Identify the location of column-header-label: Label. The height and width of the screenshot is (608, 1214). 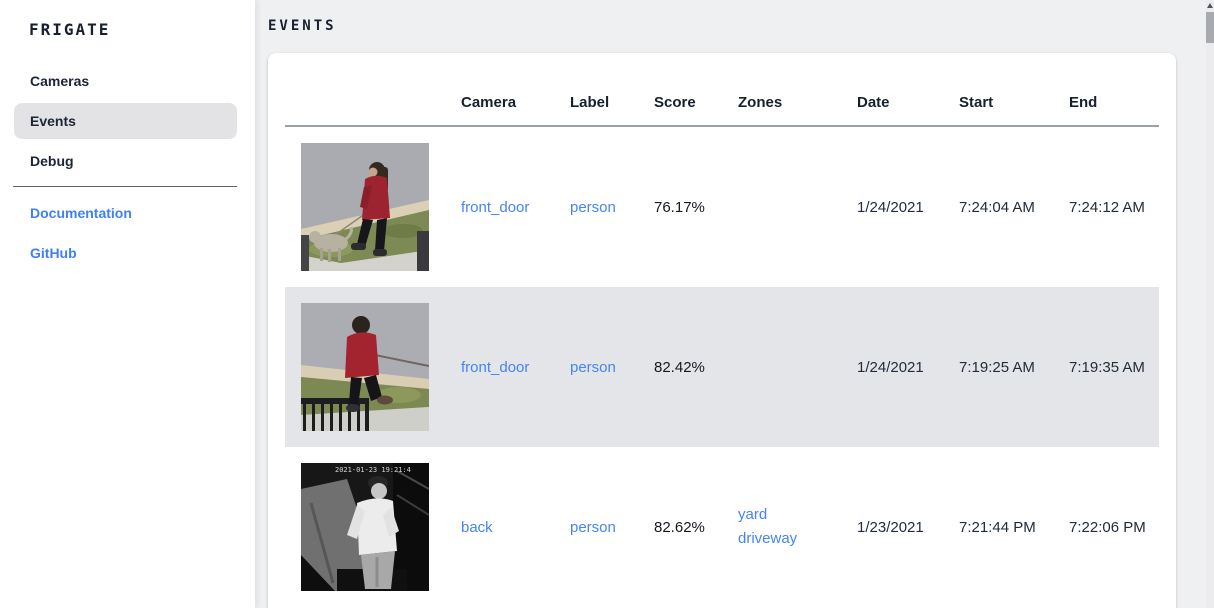
(590, 102).